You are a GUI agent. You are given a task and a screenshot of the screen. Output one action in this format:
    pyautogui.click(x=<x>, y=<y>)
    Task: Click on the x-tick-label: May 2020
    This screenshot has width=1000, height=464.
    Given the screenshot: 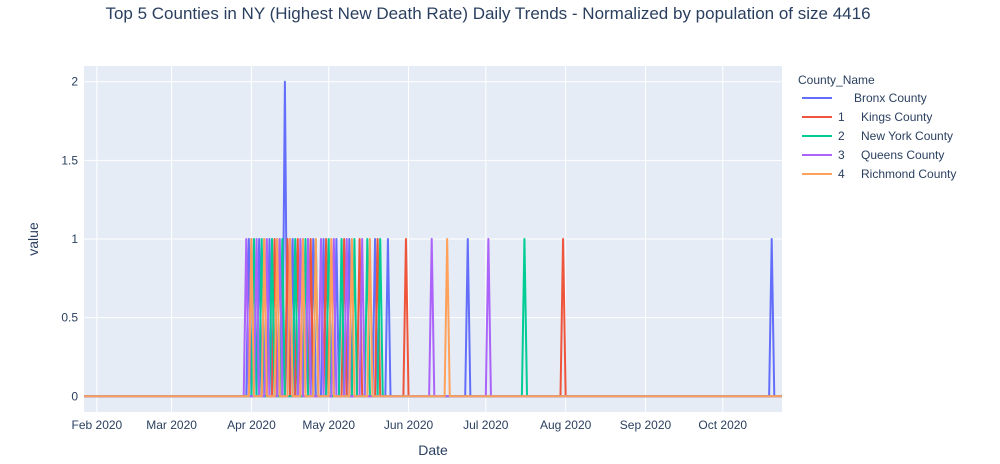 What is the action you would take?
    pyautogui.click(x=328, y=425)
    